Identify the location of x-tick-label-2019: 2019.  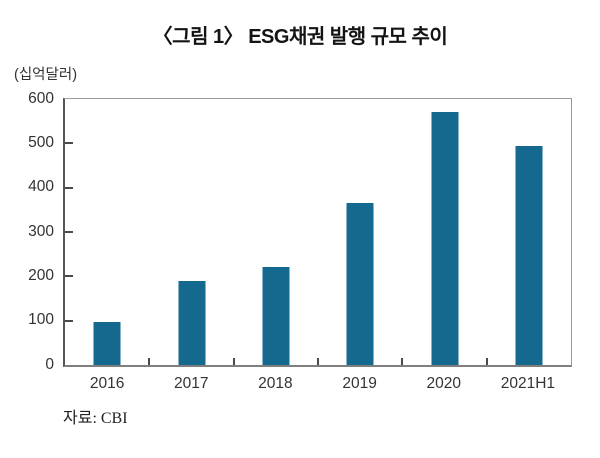
(359, 383).